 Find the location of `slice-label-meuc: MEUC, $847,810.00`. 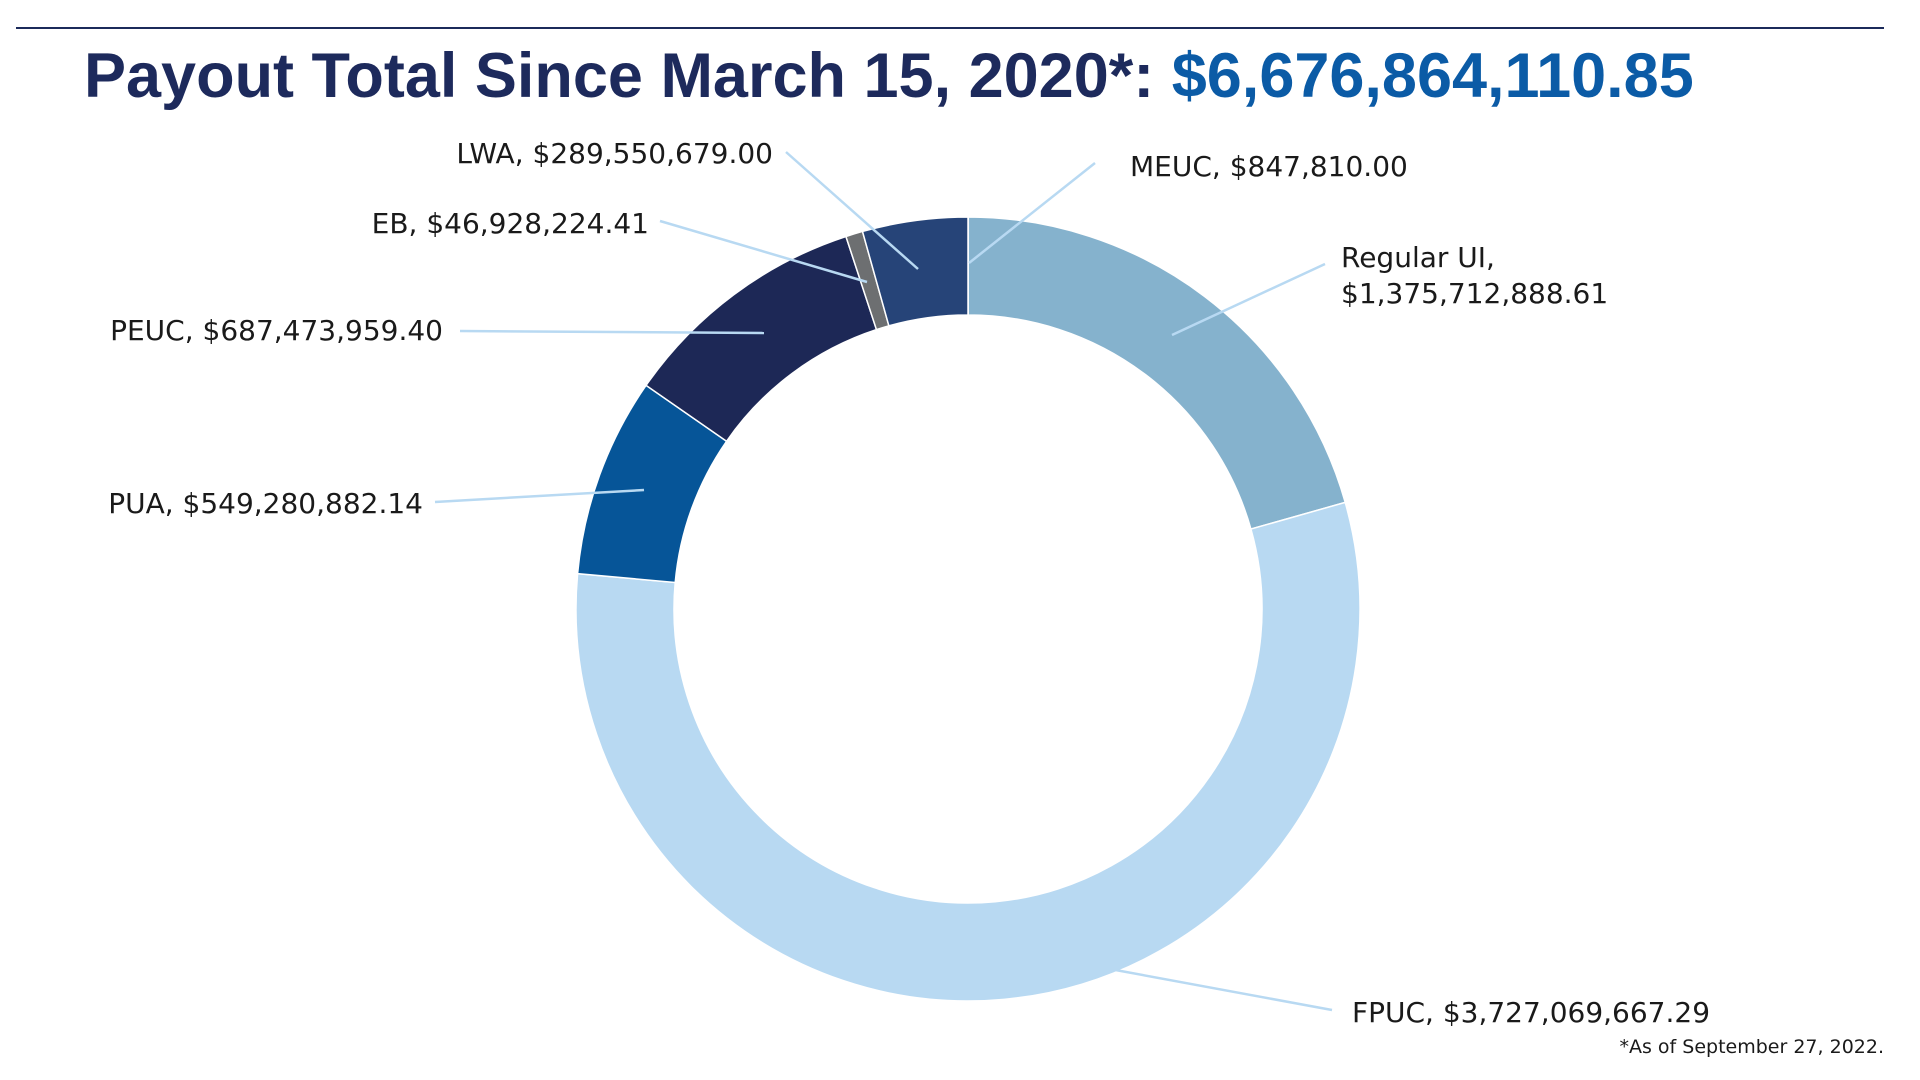

slice-label-meuc: MEUC, $847,810.00 is located at coordinates (1269, 166).